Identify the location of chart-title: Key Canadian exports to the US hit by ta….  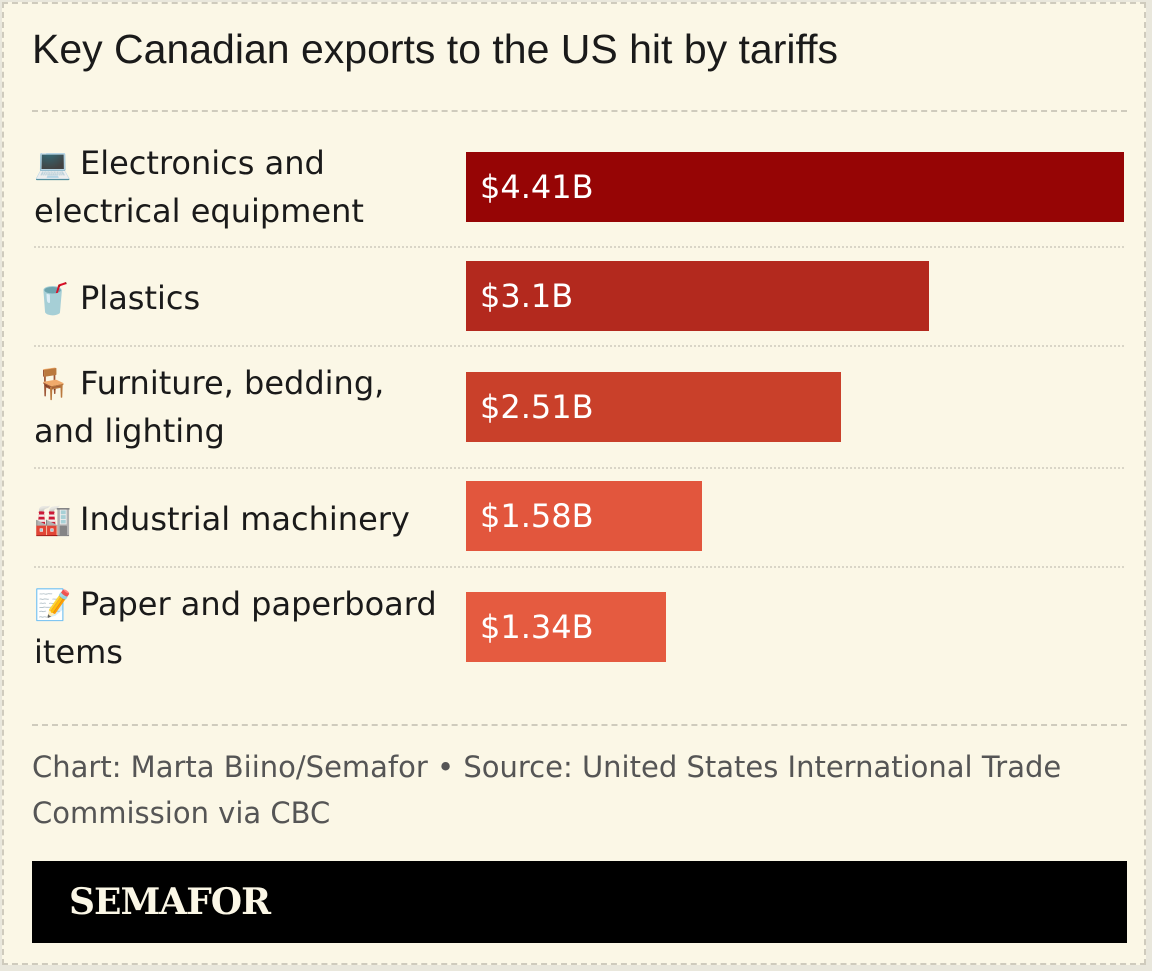
(435, 49).